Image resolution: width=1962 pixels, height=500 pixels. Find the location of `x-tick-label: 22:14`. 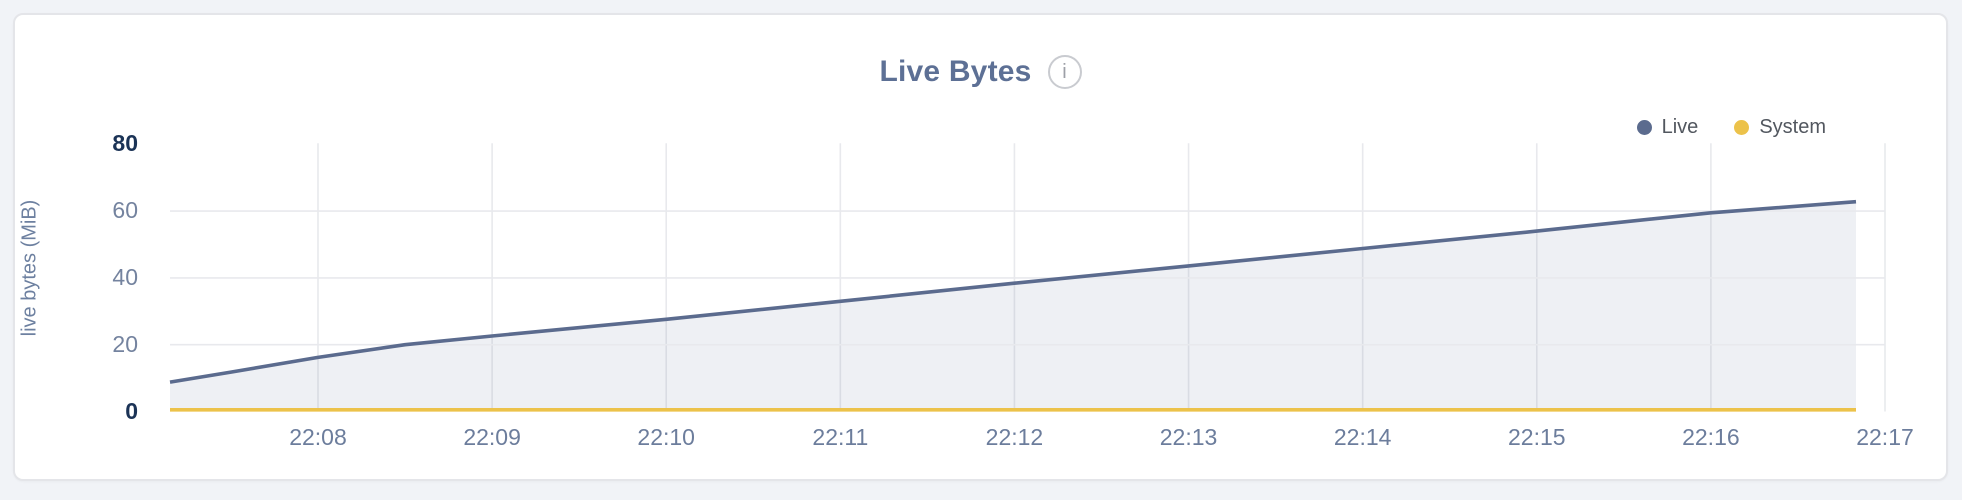

x-tick-label: 22:14 is located at coordinates (1362, 437).